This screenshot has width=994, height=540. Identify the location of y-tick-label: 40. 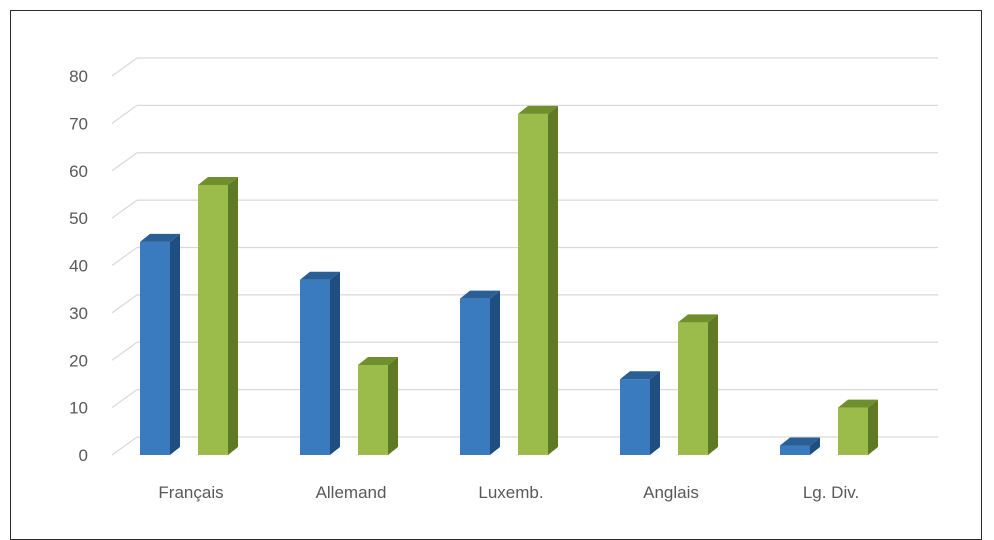
(78, 266).